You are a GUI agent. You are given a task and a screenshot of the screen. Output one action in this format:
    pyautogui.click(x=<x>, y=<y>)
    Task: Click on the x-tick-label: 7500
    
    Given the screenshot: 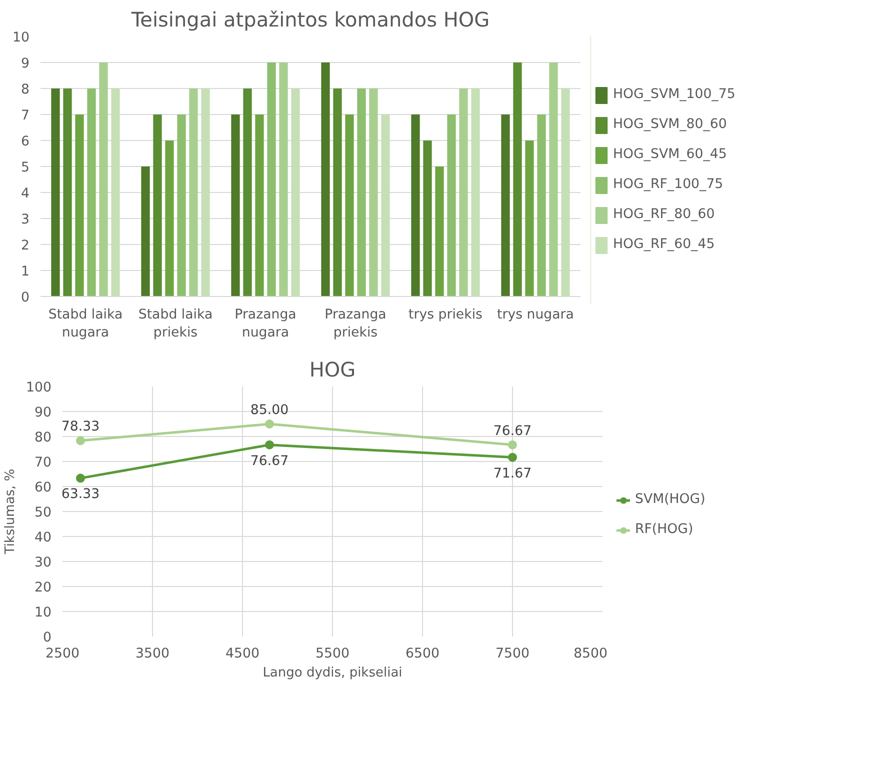 What is the action you would take?
    pyautogui.click(x=513, y=654)
    